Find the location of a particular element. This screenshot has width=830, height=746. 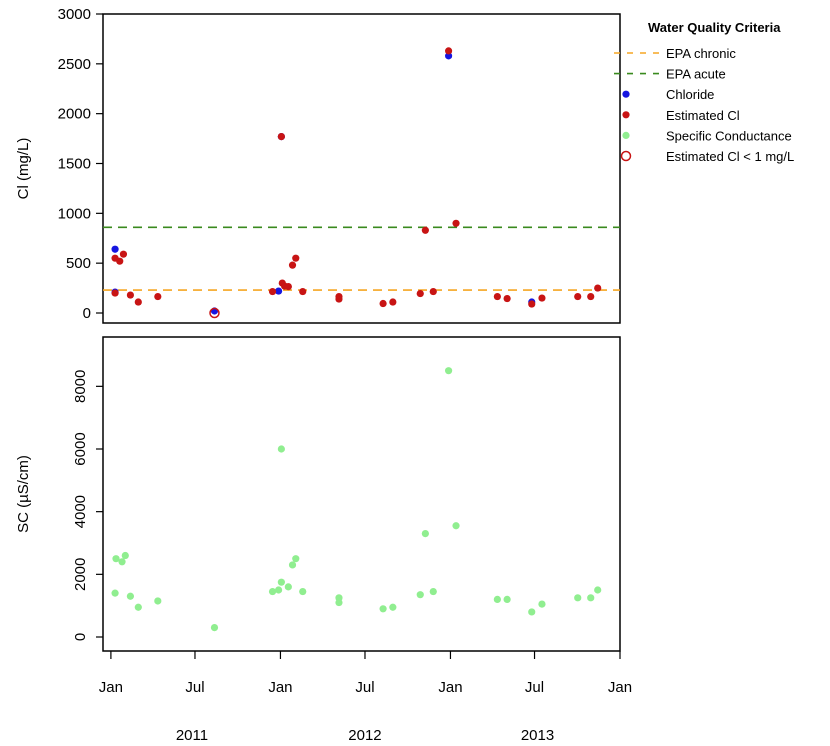

legend-item-label: Estimated Cl < 1 mg/L is located at coordinates (730, 156).